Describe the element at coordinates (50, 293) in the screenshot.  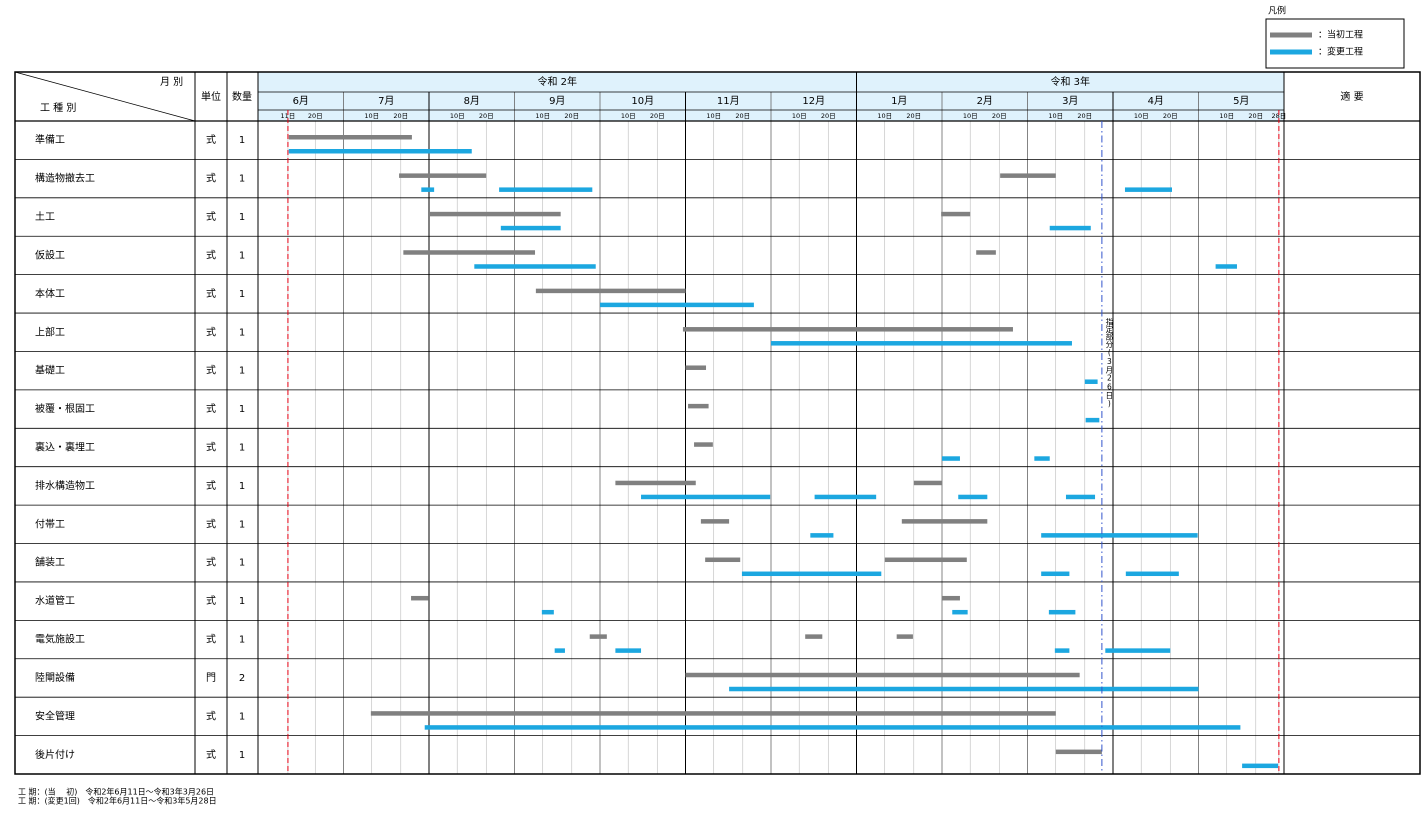
I see `row-name: 本体工` at that location.